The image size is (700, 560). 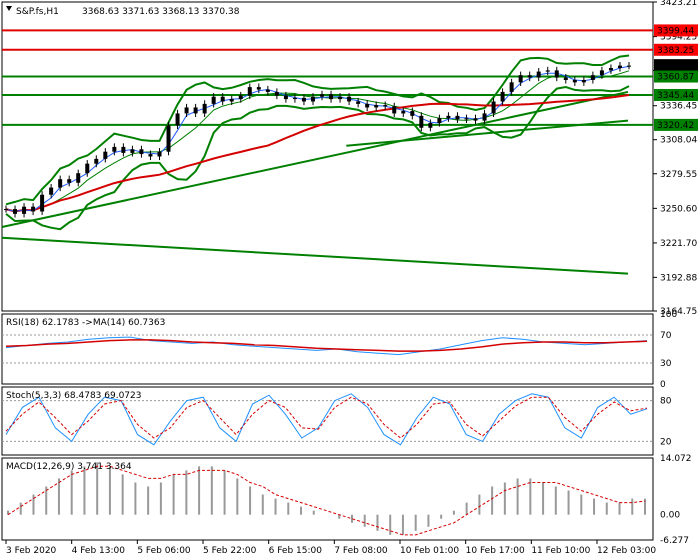 I want to click on rsi-title: RSI(18) 62.1783 ->MA(14) 60.7363, so click(x=85, y=323).